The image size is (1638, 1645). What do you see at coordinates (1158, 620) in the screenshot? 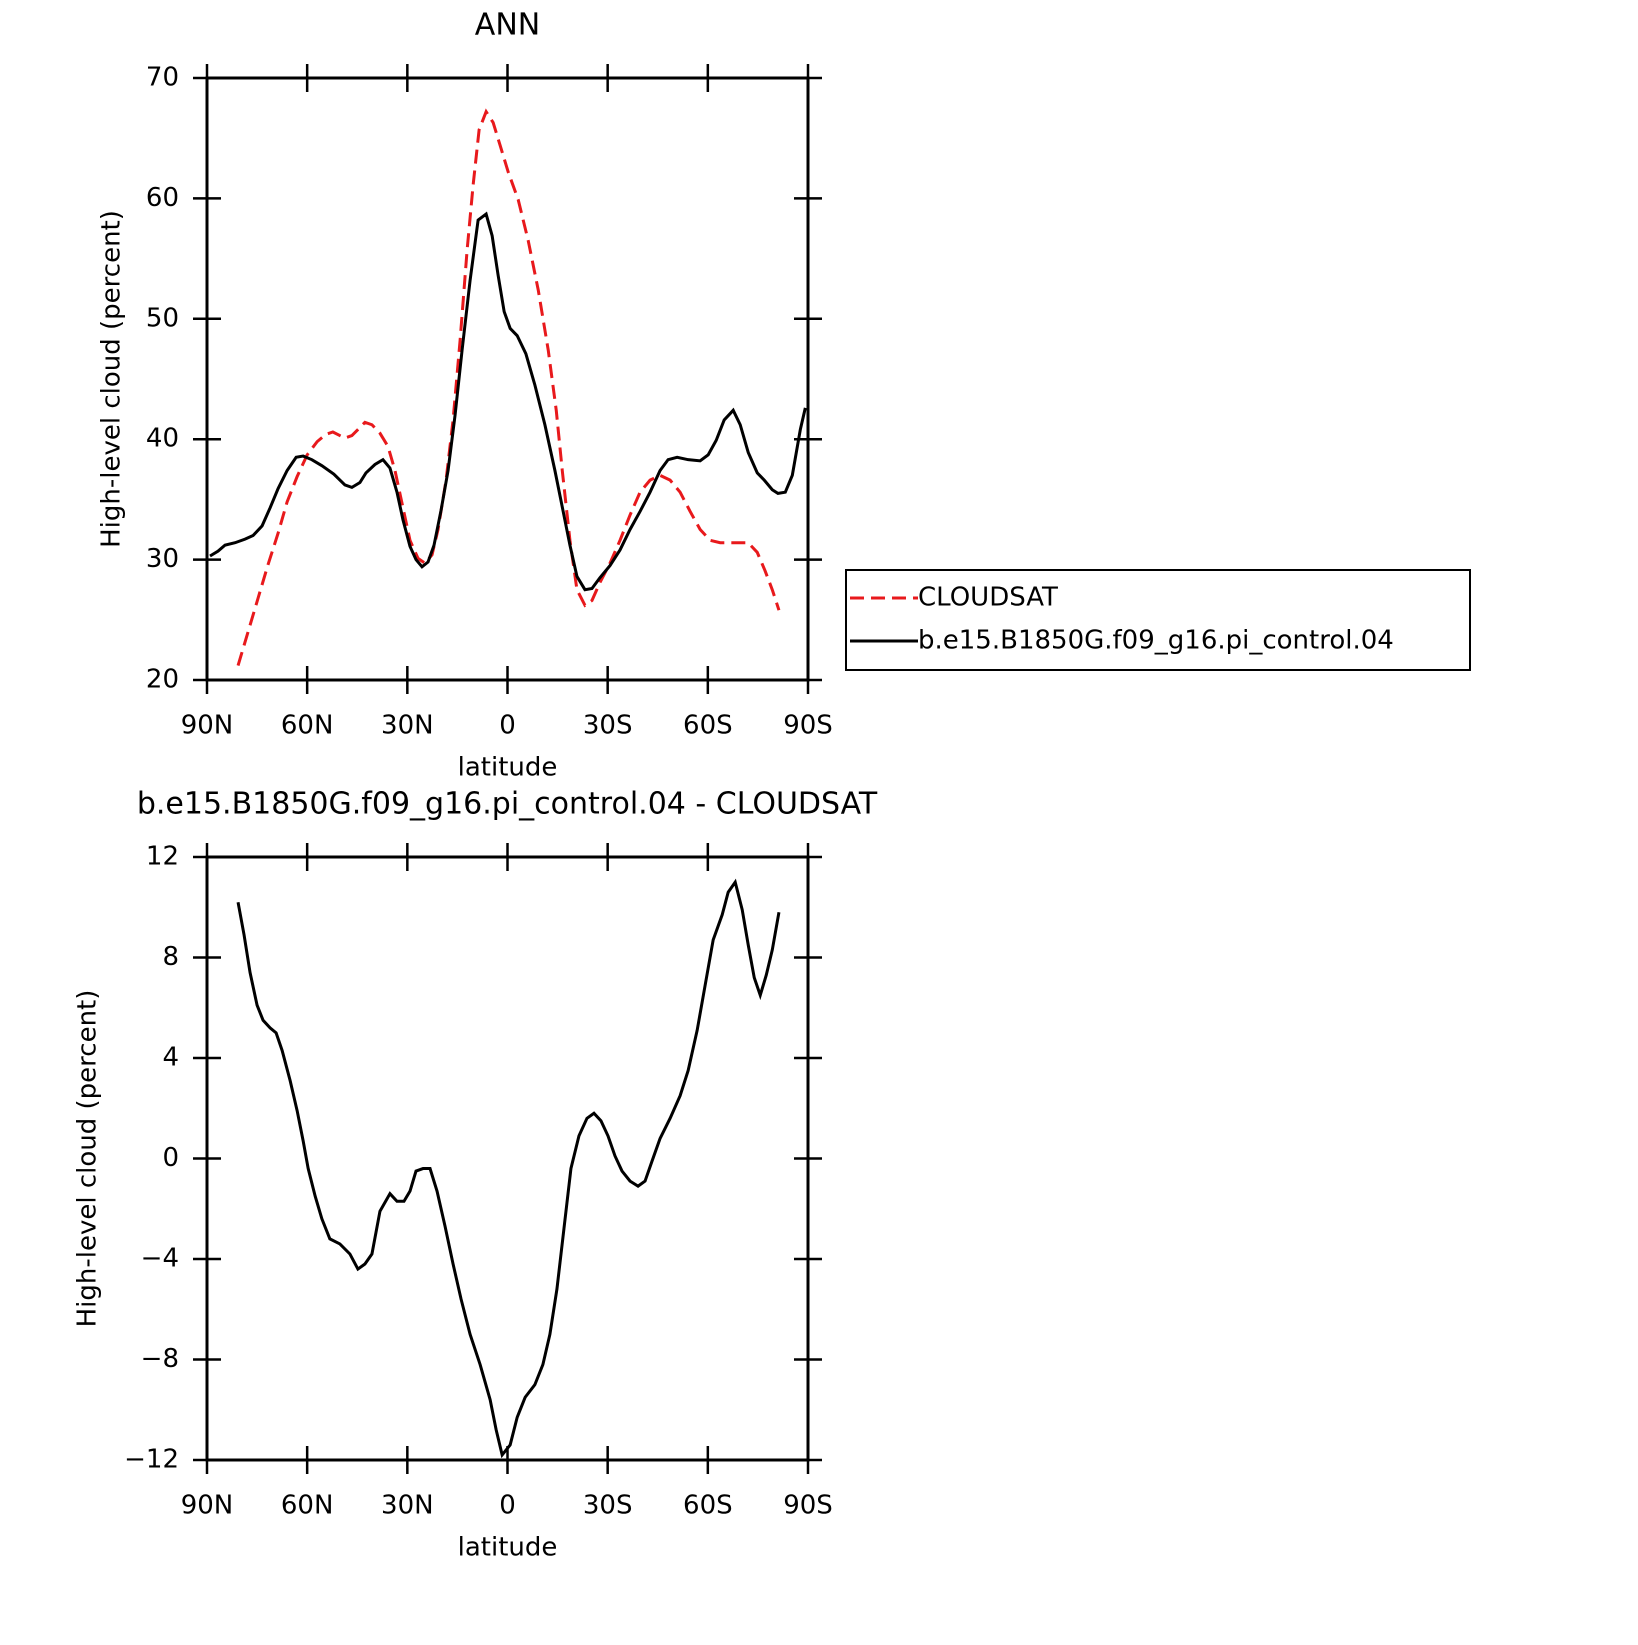
I see `legend-box` at bounding box center [1158, 620].